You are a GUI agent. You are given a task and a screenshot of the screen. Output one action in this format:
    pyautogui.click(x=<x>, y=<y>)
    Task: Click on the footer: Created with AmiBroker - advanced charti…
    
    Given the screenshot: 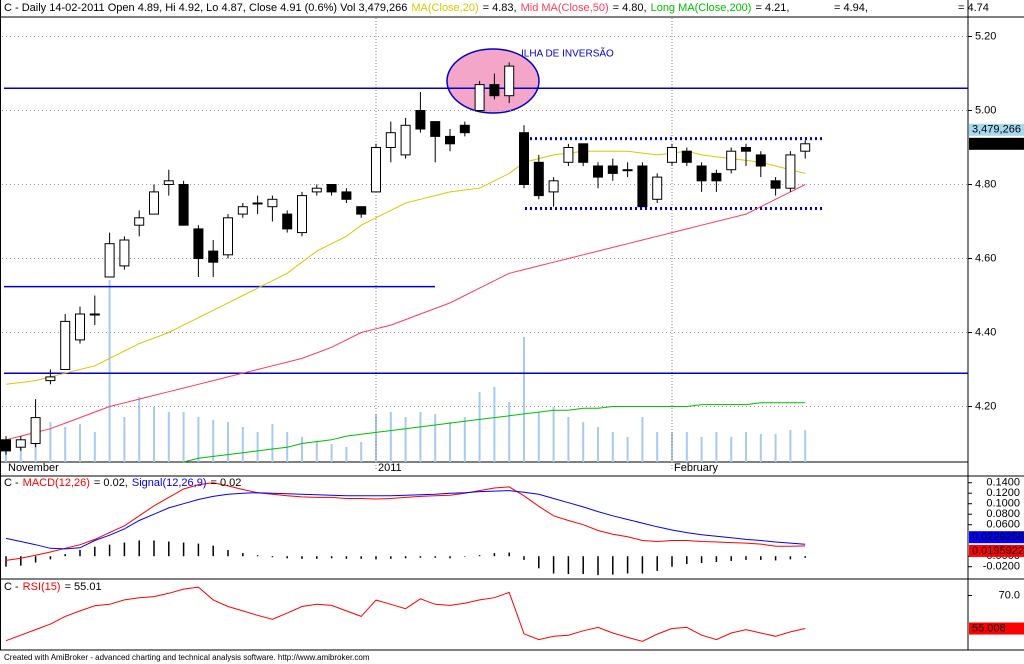 What is the action you would take?
    pyautogui.click(x=187, y=657)
    